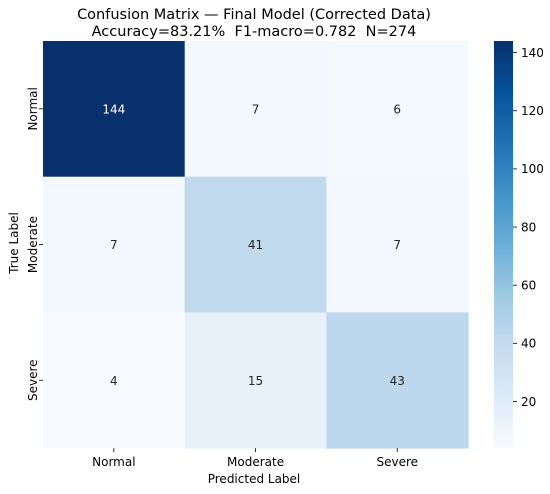 The height and width of the screenshot is (494, 550). I want to click on colorbar-tick-label: 140, so click(532, 53).